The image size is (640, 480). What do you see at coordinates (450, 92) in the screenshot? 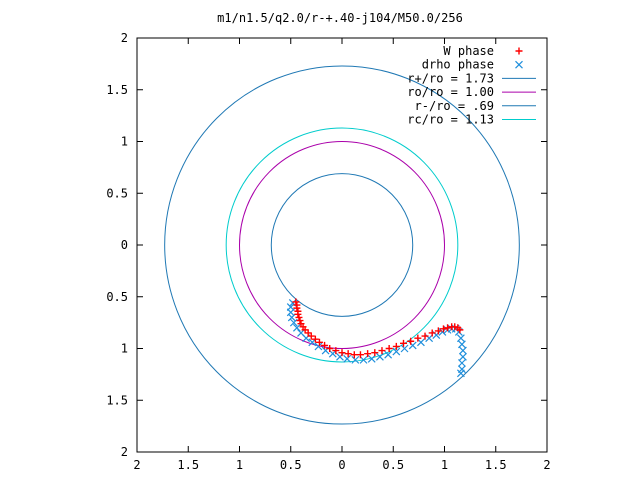
I see `legend-label: ro/ro = 1.00` at bounding box center [450, 92].